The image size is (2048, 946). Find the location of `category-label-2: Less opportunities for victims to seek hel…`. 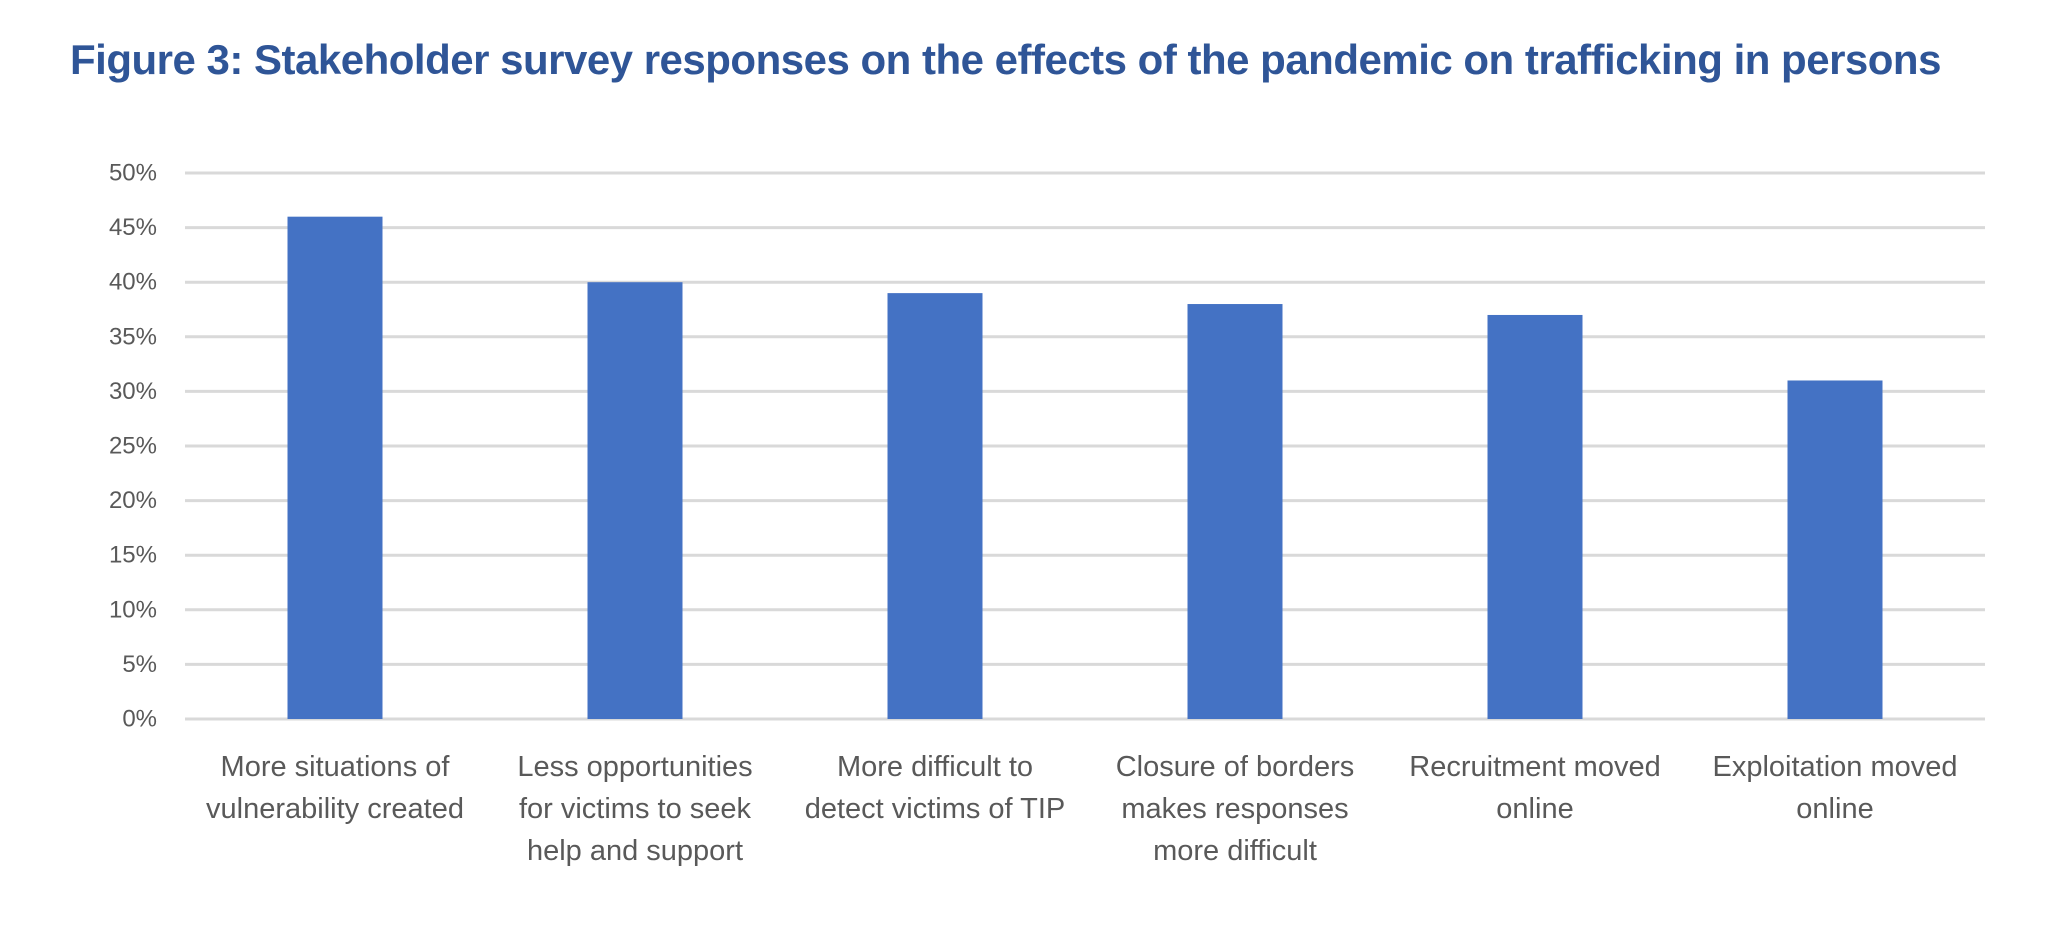

category-label-2: Less opportunities for victims to seek hel… is located at coordinates (634, 809).